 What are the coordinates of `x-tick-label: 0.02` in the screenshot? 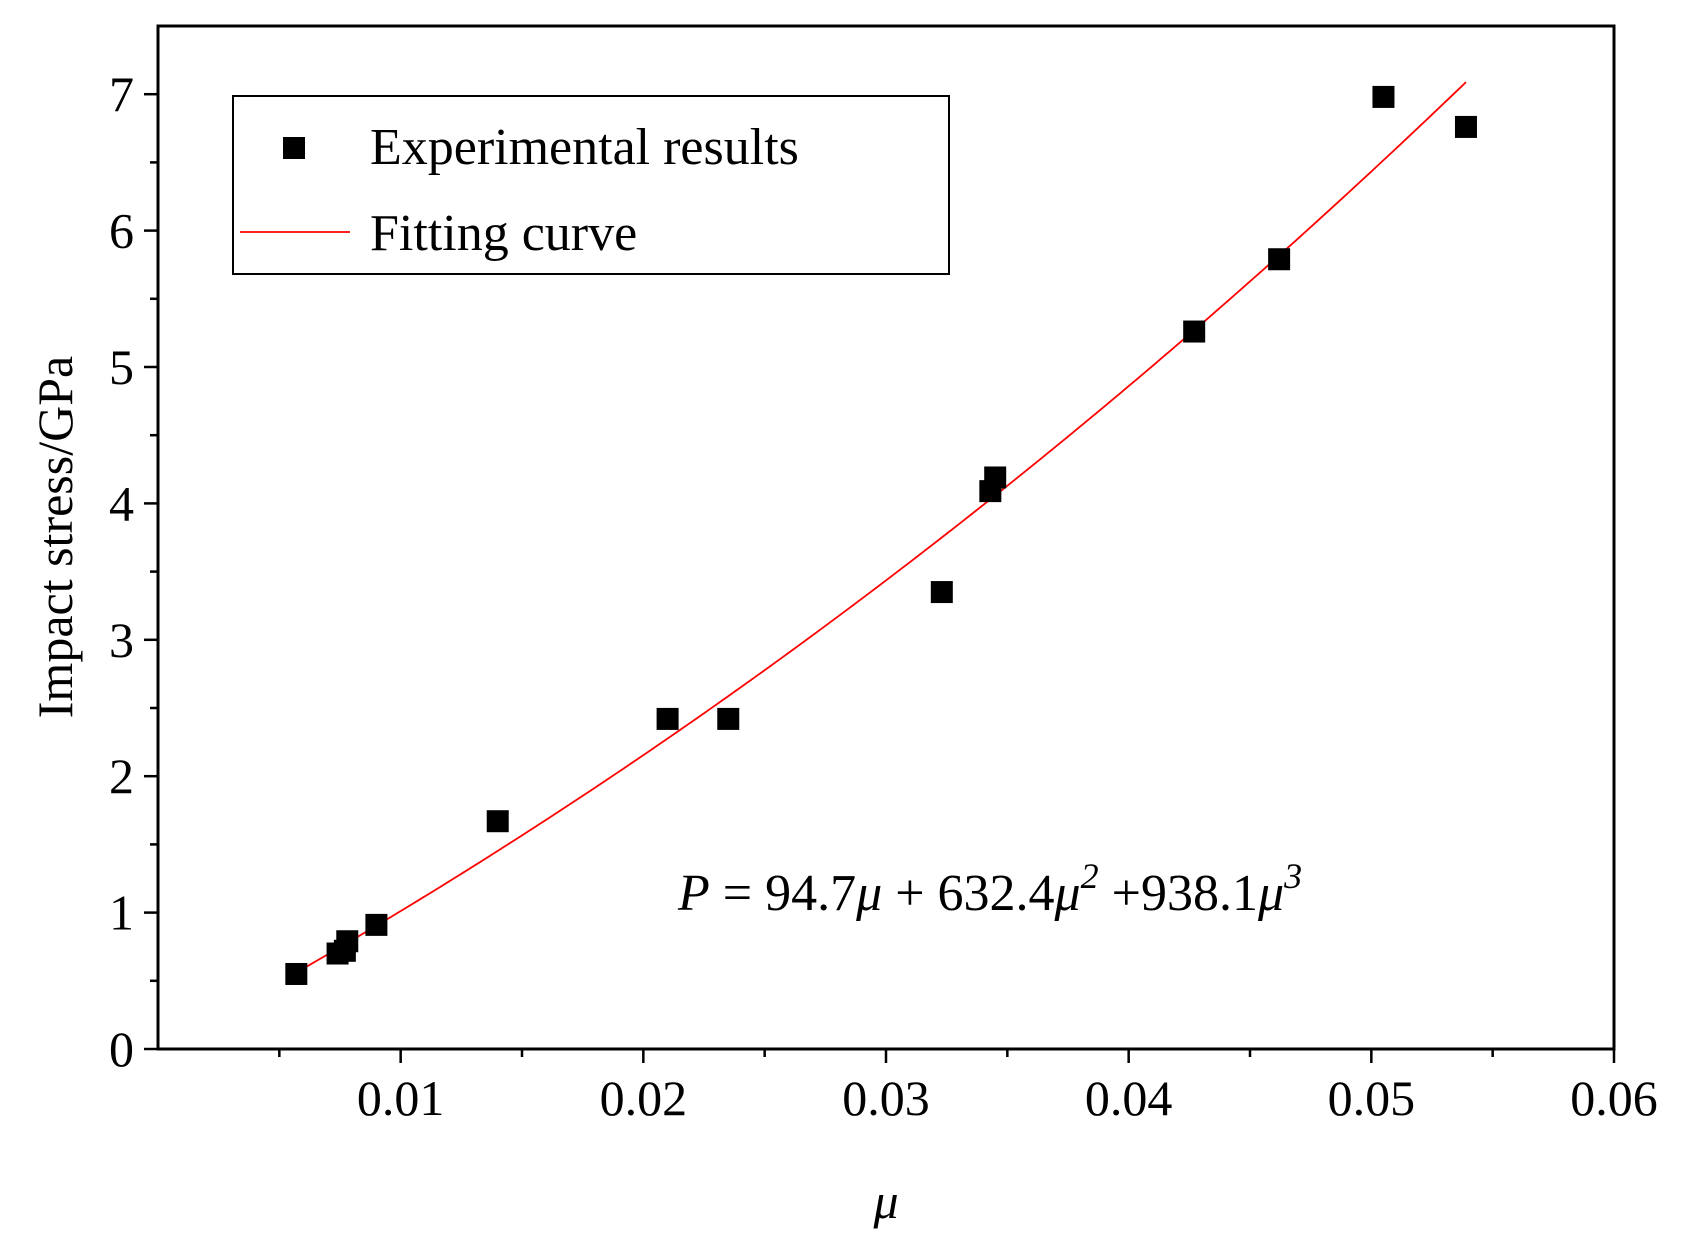 It's located at (644, 1098).